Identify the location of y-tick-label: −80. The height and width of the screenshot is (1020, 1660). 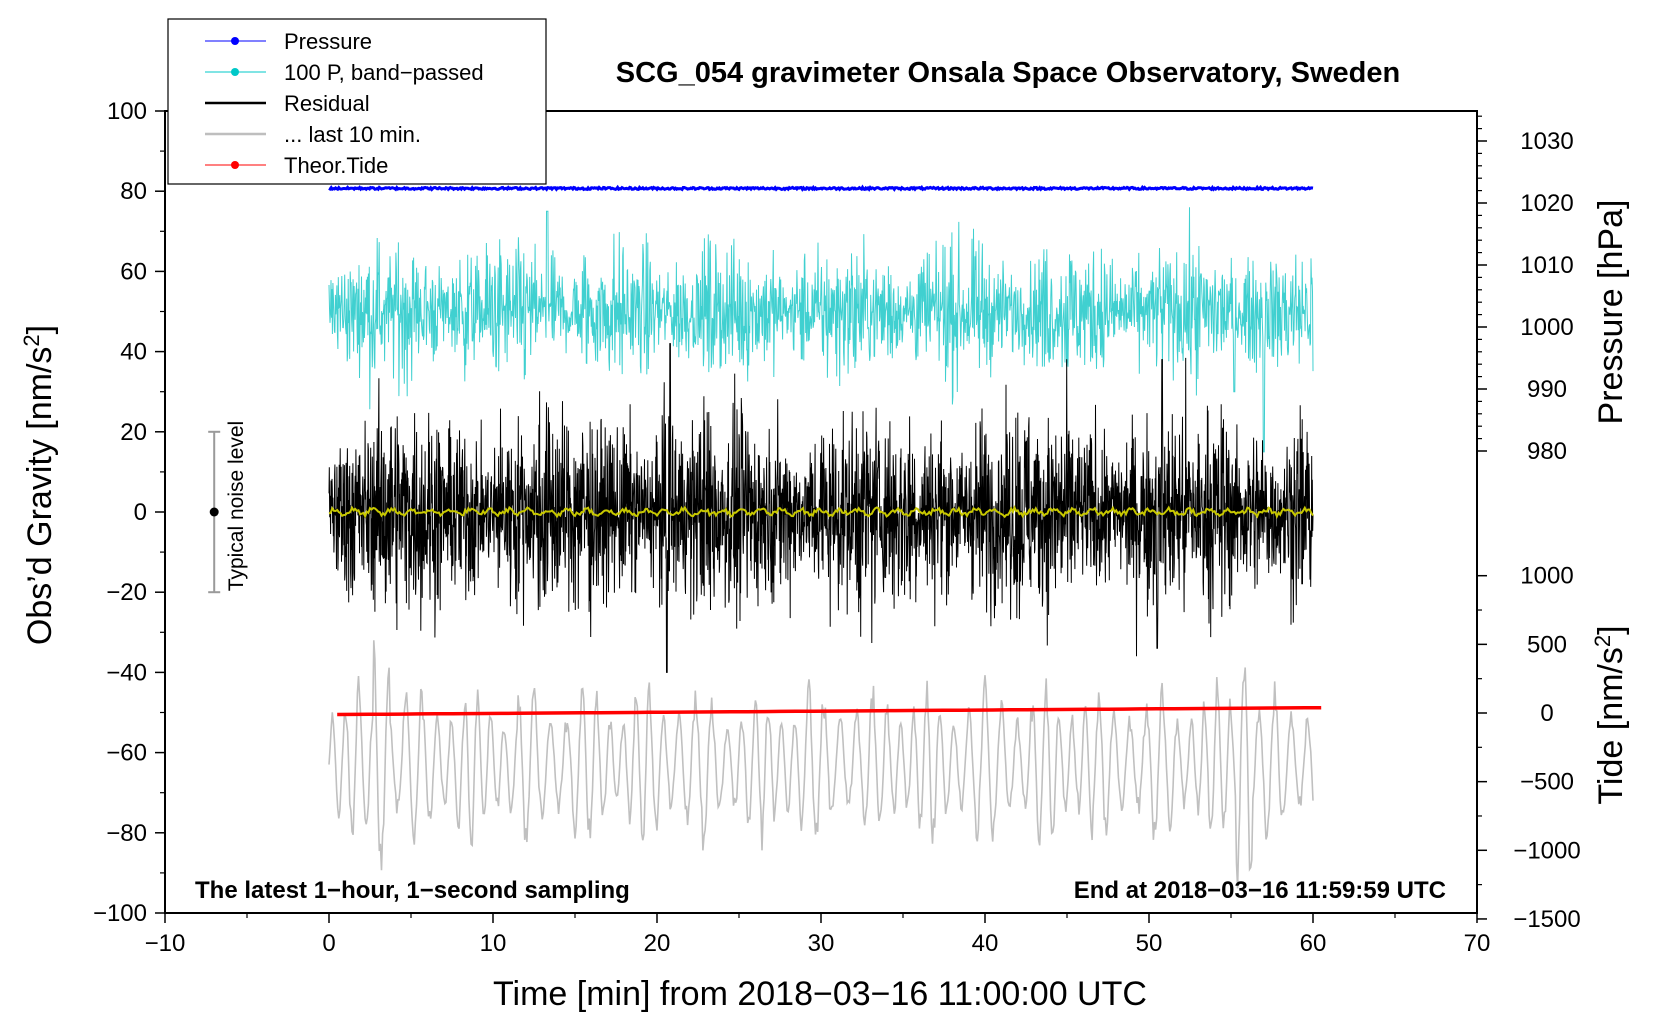
(126, 833).